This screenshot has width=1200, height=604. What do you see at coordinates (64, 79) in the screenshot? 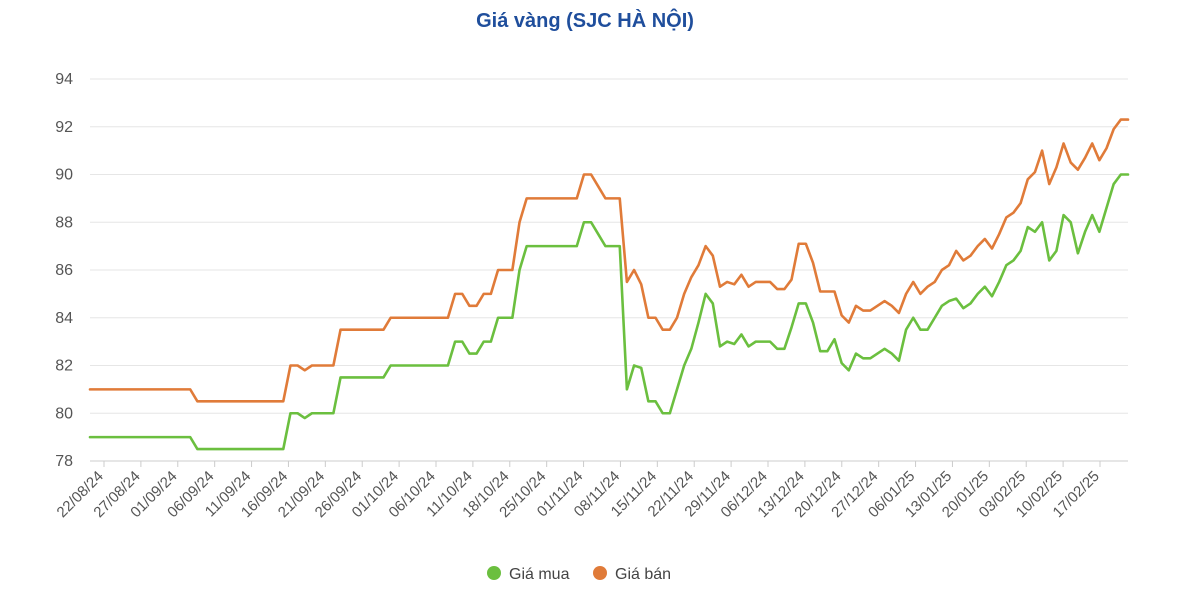
I see `y-tick-label: 94` at bounding box center [64, 79].